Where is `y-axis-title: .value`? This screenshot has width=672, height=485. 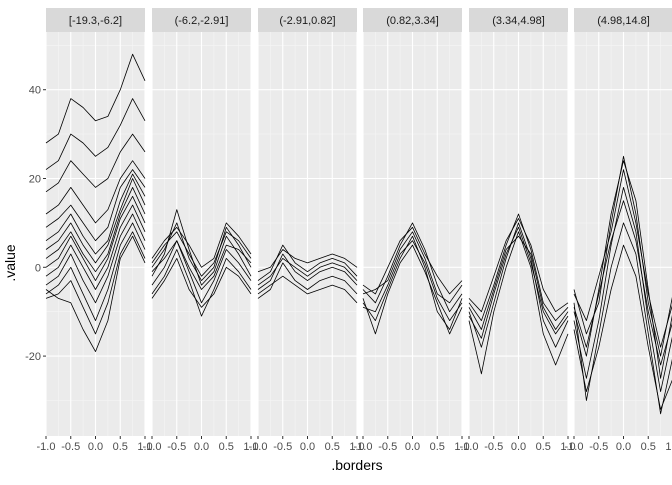
y-axis-title: .value is located at coordinates (10, 263).